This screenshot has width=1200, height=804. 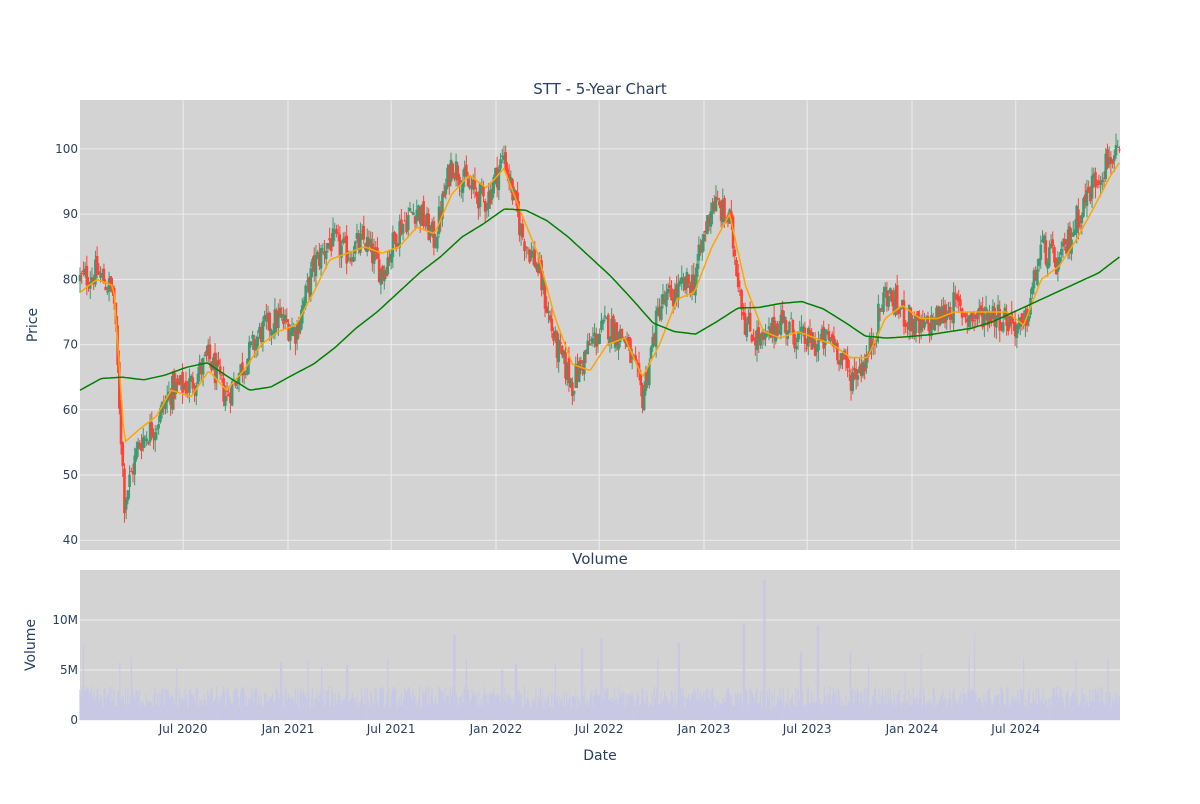 What do you see at coordinates (70, 475) in the screenshot?
I see `price-y-tick-label: 50` at bounding box center [70, 475].